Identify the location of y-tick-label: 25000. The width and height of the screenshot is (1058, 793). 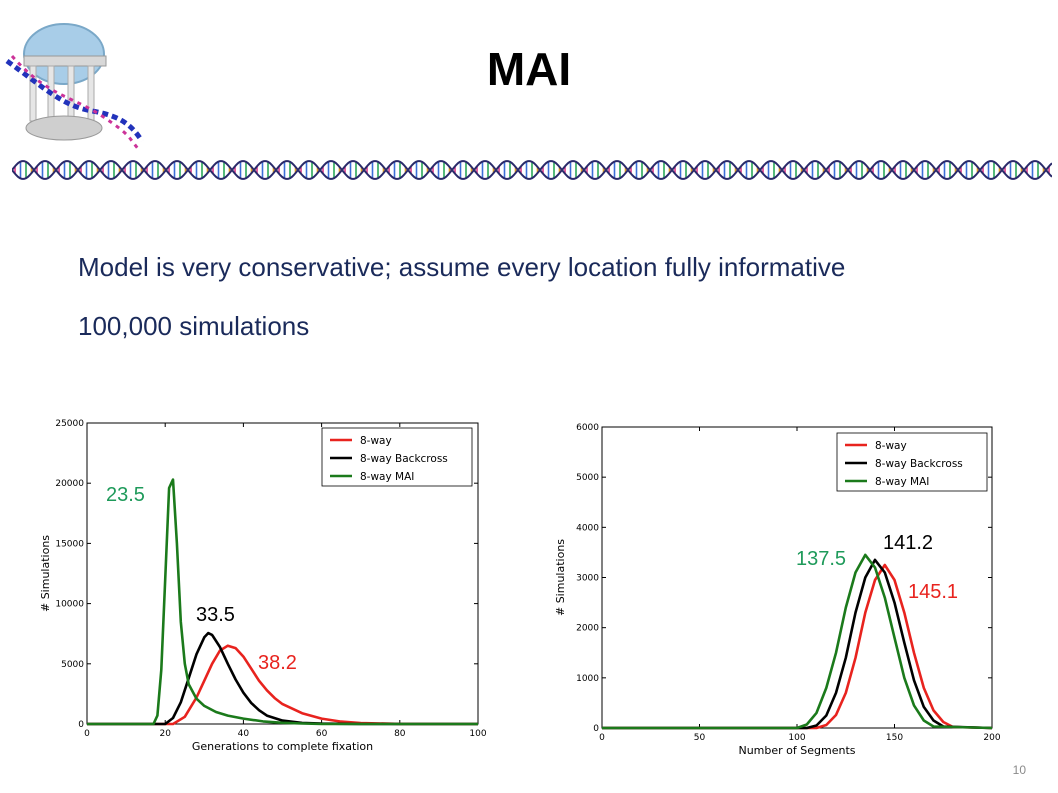
(69, 424).